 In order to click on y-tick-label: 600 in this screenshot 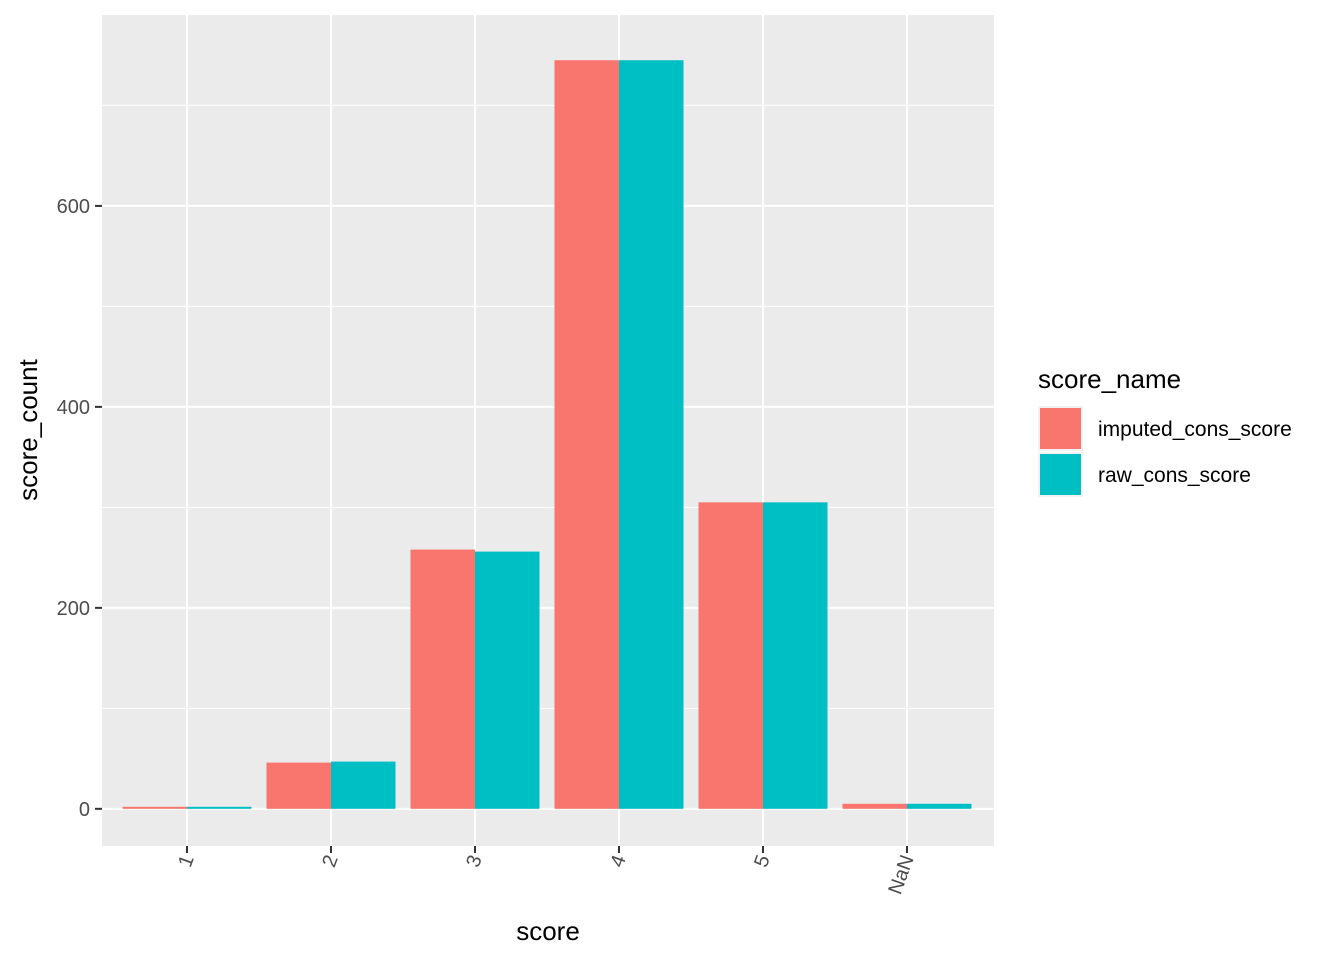, I will do `click(73, 207)`.